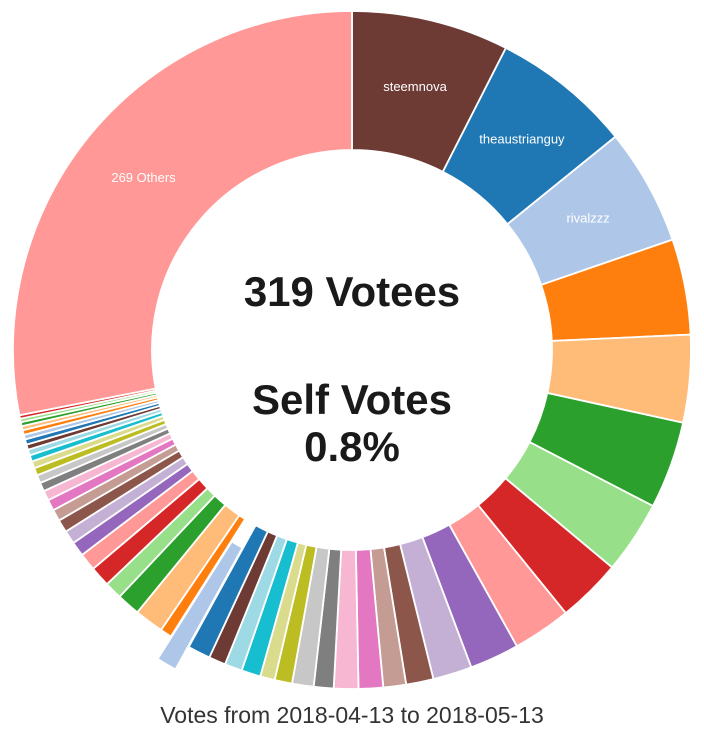 This screenshot has height=753, width=704. What do you see at coordinates (522, 139) in the screenshot?
I see `slice-label-theaustrianguy: theaustrianguy` at bounding box center [522, 139].